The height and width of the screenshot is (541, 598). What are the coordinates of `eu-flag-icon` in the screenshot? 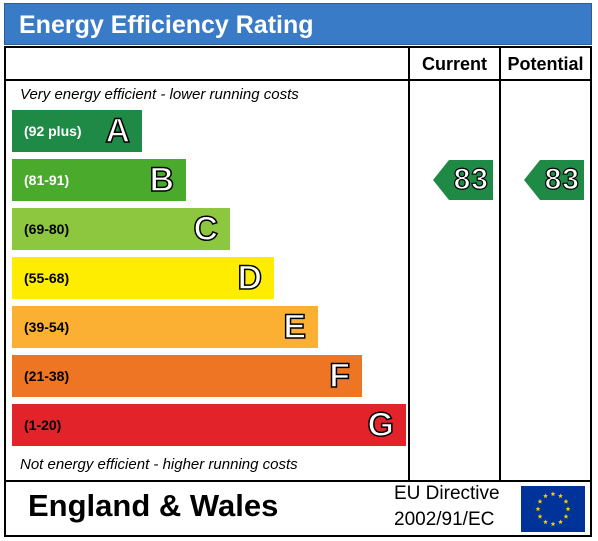 It's located at (553, 509).